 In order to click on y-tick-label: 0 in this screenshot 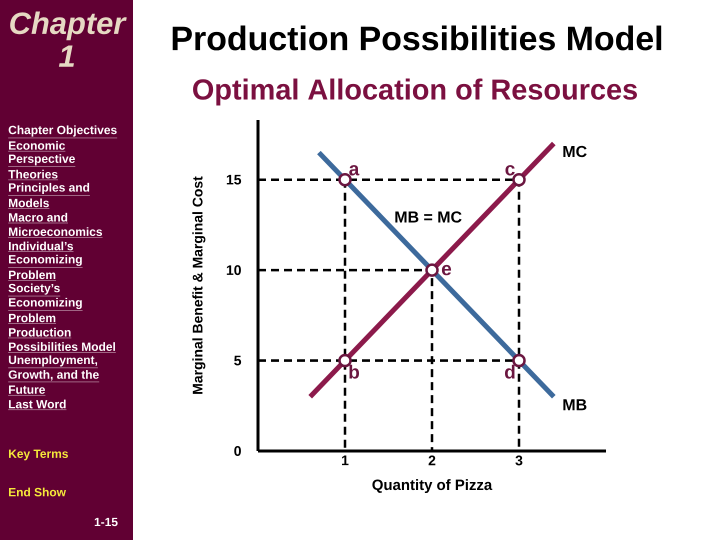, I will do `click(237, 451)`.